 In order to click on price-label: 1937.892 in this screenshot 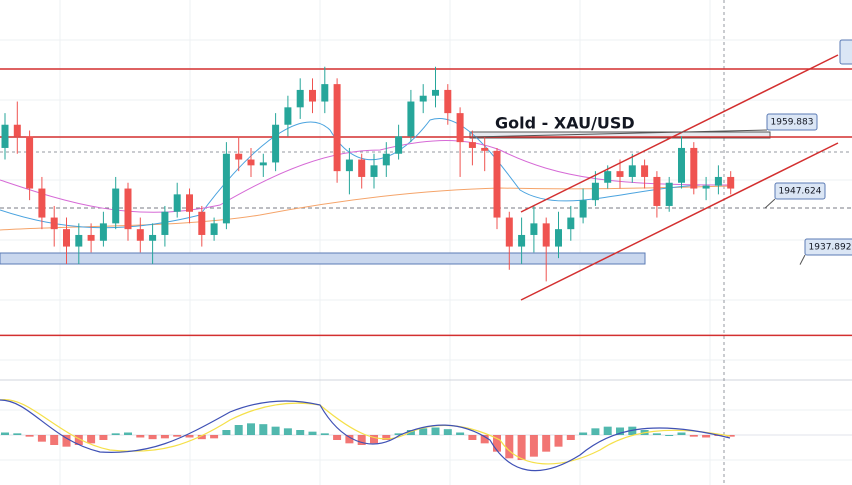, I will do `click(830, 248)`.